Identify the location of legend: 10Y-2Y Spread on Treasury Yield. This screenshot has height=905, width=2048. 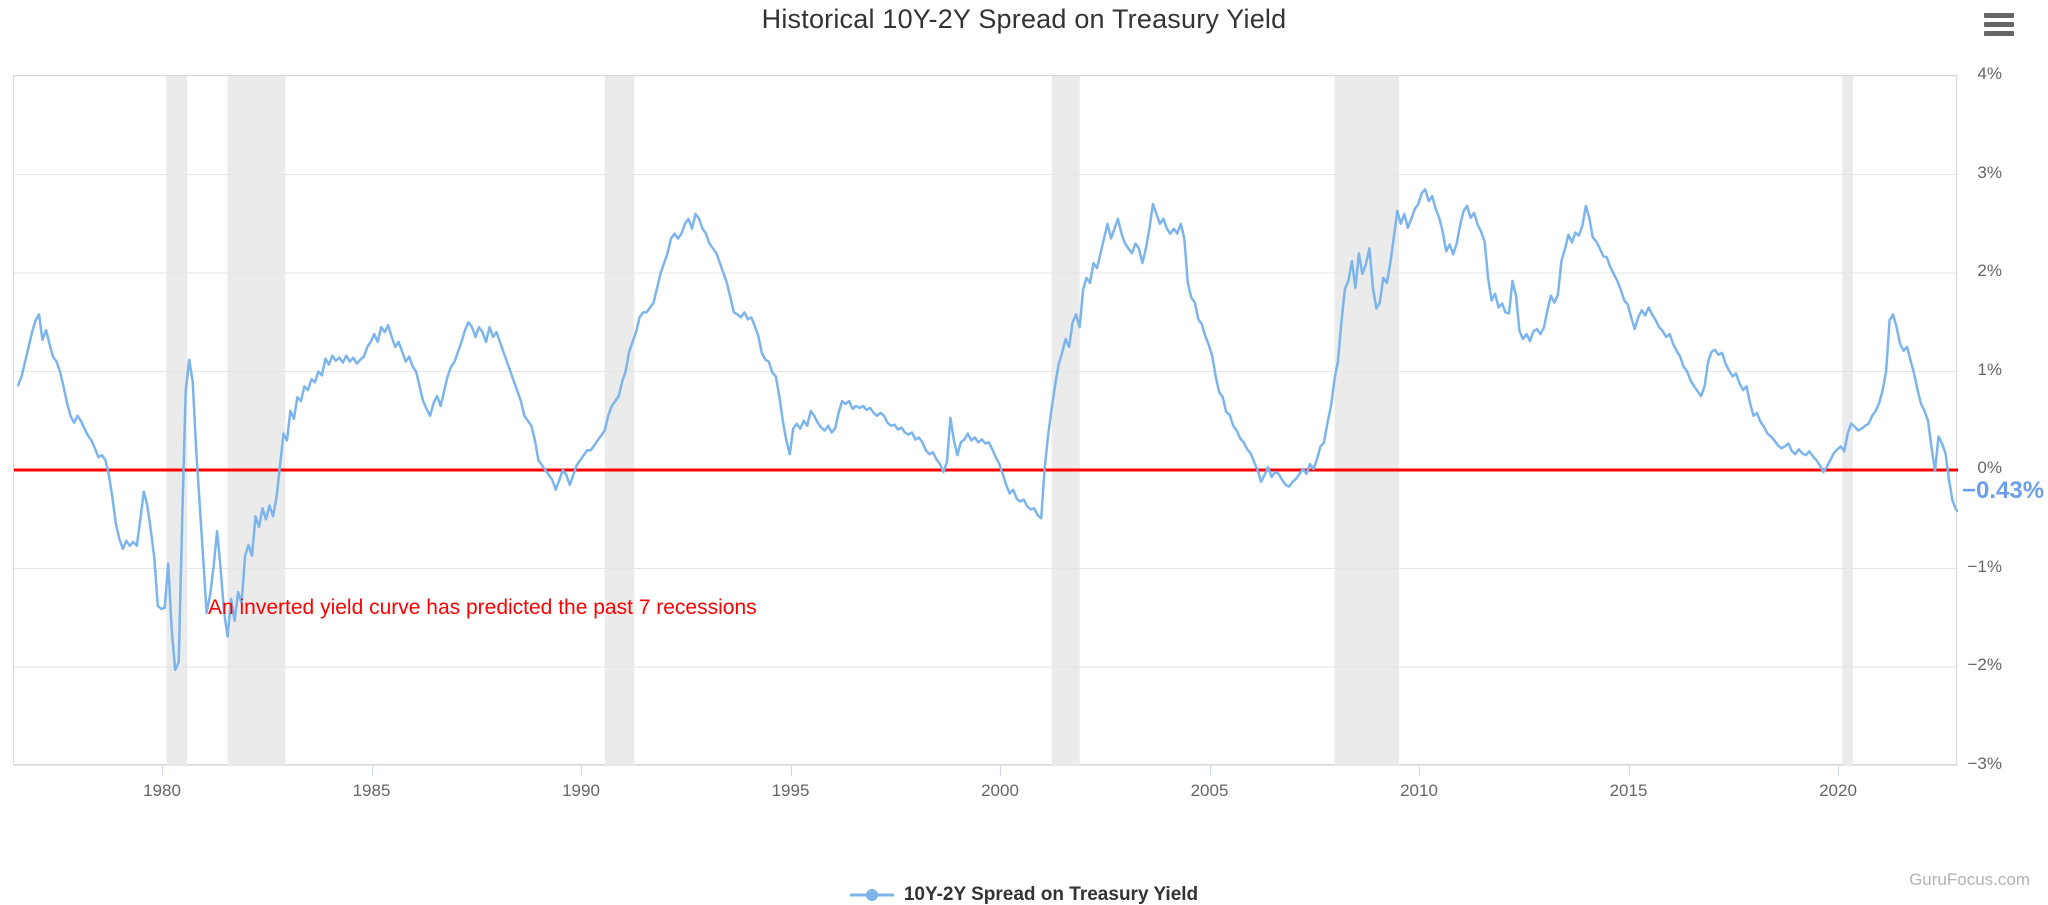
(1024, 894).